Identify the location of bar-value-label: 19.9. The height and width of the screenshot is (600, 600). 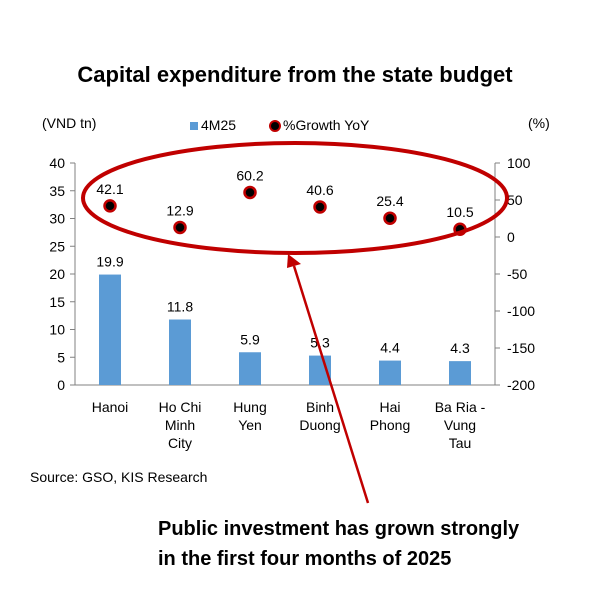
(109, 262).